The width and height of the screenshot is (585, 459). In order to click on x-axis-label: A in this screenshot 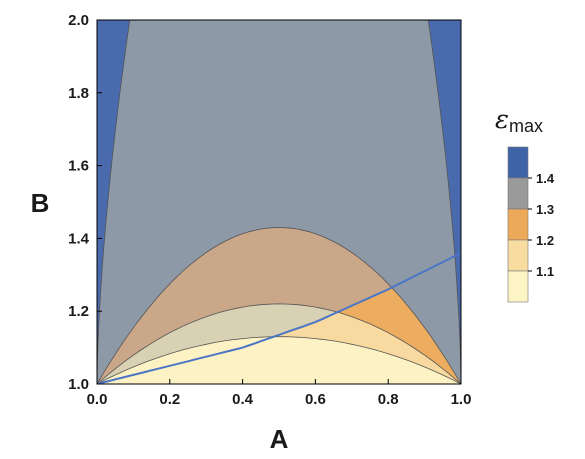, I will do `click(279, 439)`.